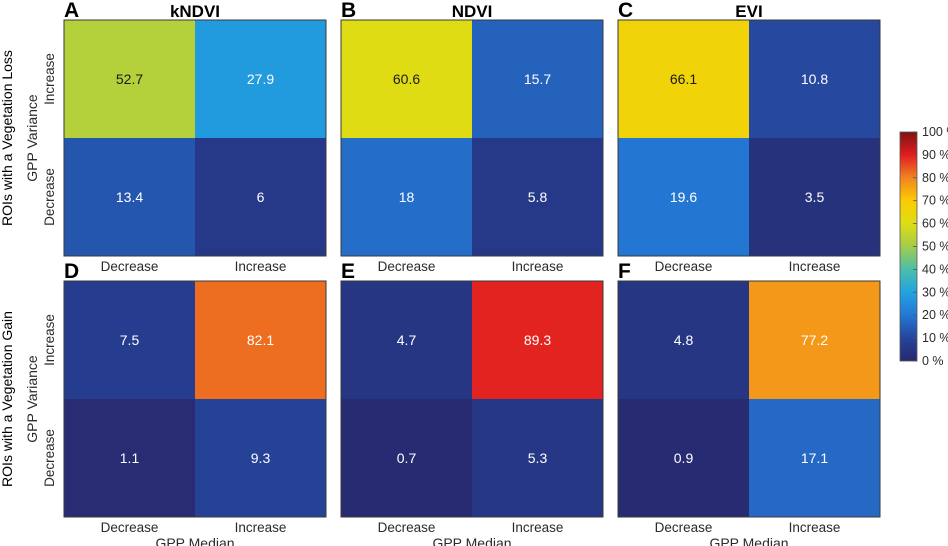  What do you see at coordinates (935, 132) in the screenshot?
I see `colorbar-tick-label: 100 %` at bounding box center [935, 132].